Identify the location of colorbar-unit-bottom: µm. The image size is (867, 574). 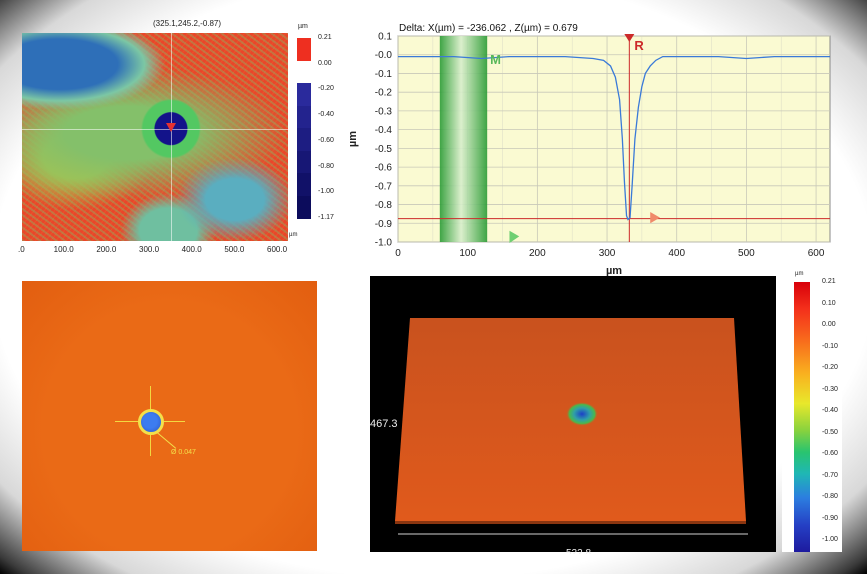
(293, 235).